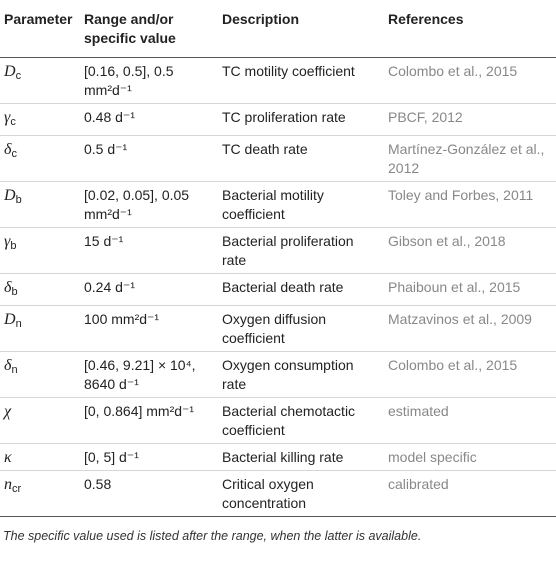 Image resolution: width=556 pixels, height=570 pixels. I want to click on parameter-cell: γc, so click(40, 119).